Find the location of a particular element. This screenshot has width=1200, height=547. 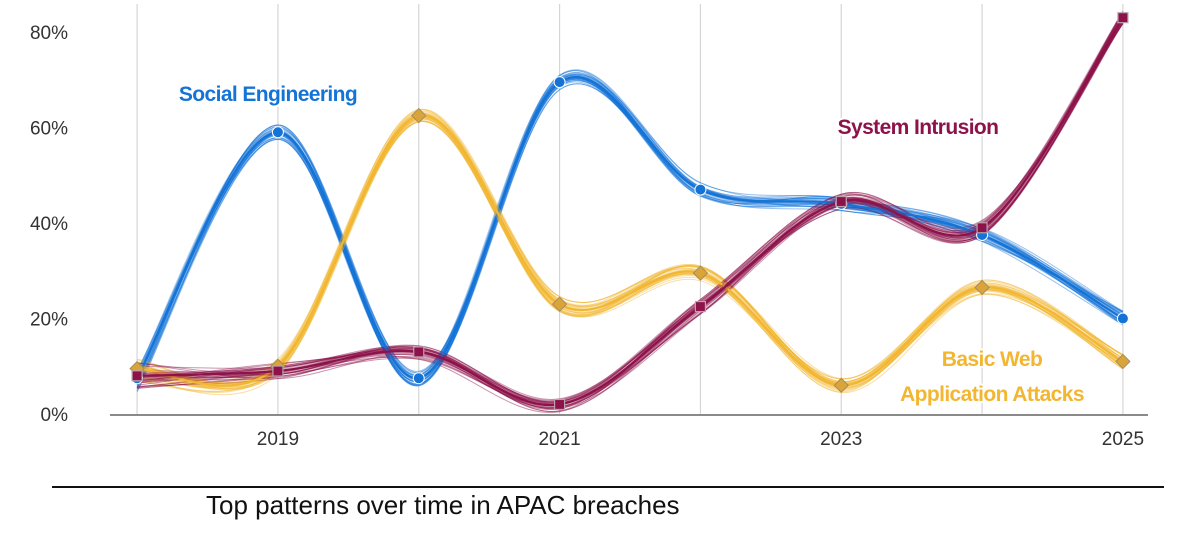

y-tick-label: 60% is located at coordinates (49, 129).